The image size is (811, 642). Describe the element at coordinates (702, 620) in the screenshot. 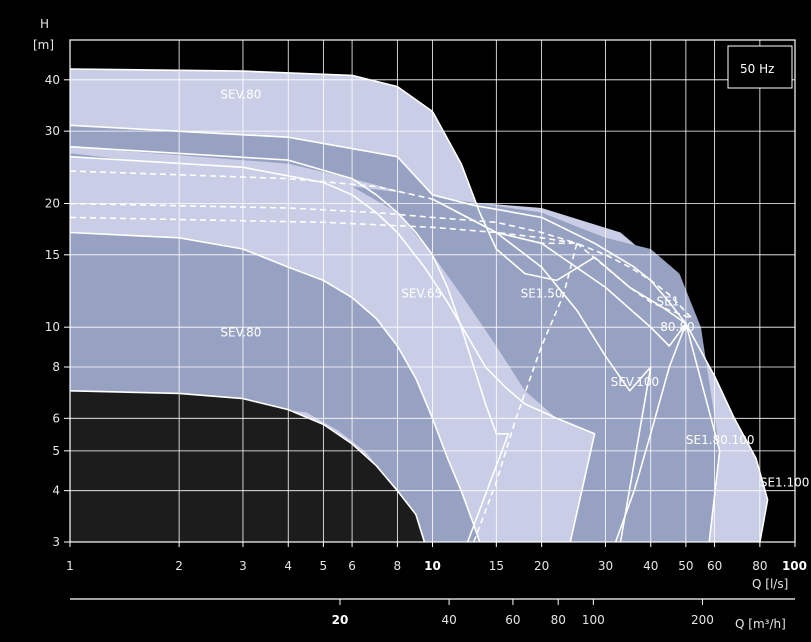

I see `x2-tick-label-5: 200` at that location.